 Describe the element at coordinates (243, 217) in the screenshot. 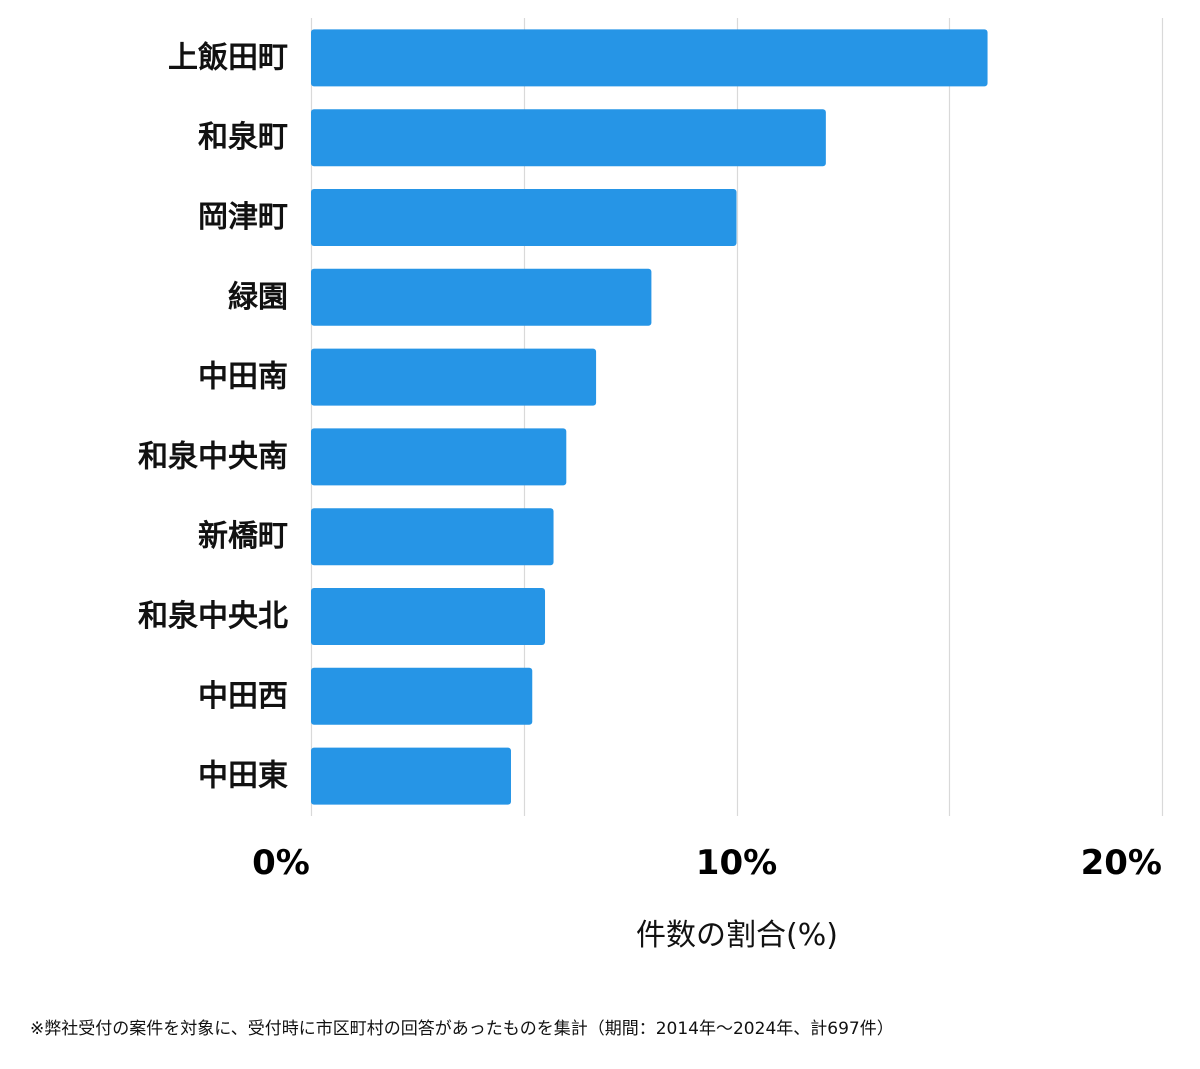

I see `category-label: 岡津町` at that location.